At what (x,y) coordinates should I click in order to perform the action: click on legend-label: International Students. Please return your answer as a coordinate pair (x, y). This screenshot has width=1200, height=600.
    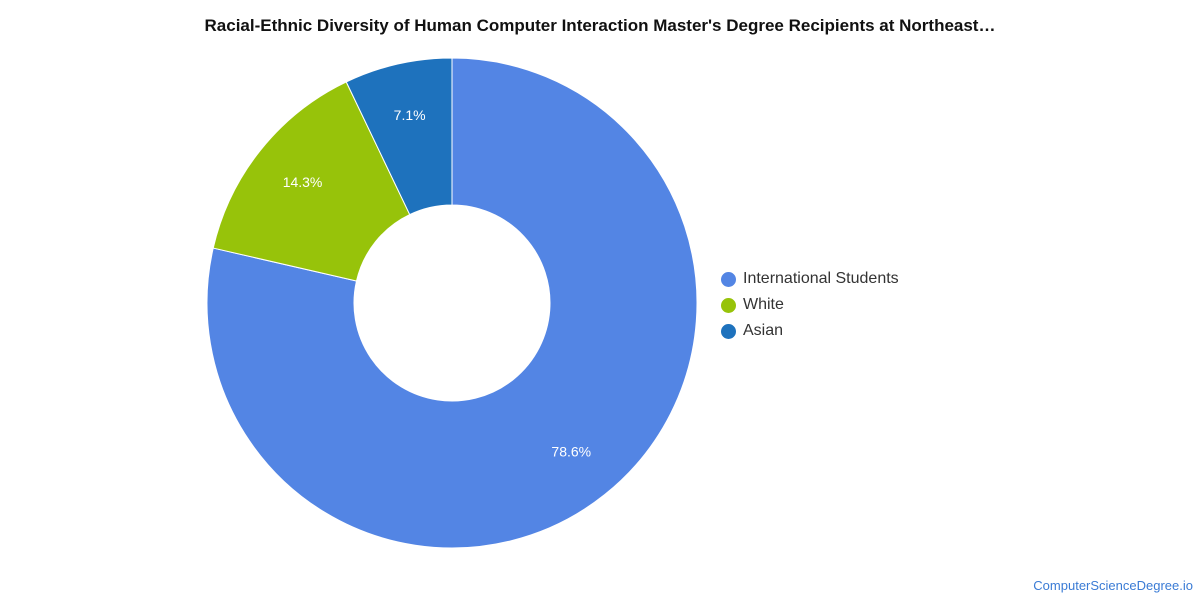
    Looking at the image, I should click on (821, 278).